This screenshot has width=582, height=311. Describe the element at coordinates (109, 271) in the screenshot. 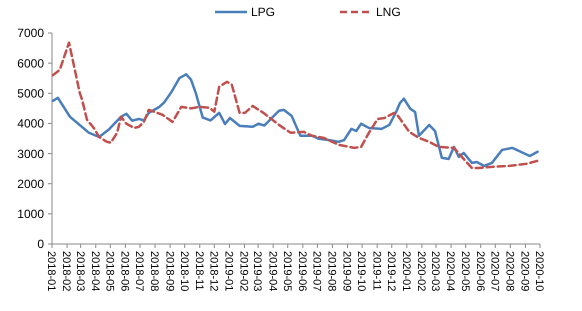

I see `x-tick-label: 2018-05` at that location.